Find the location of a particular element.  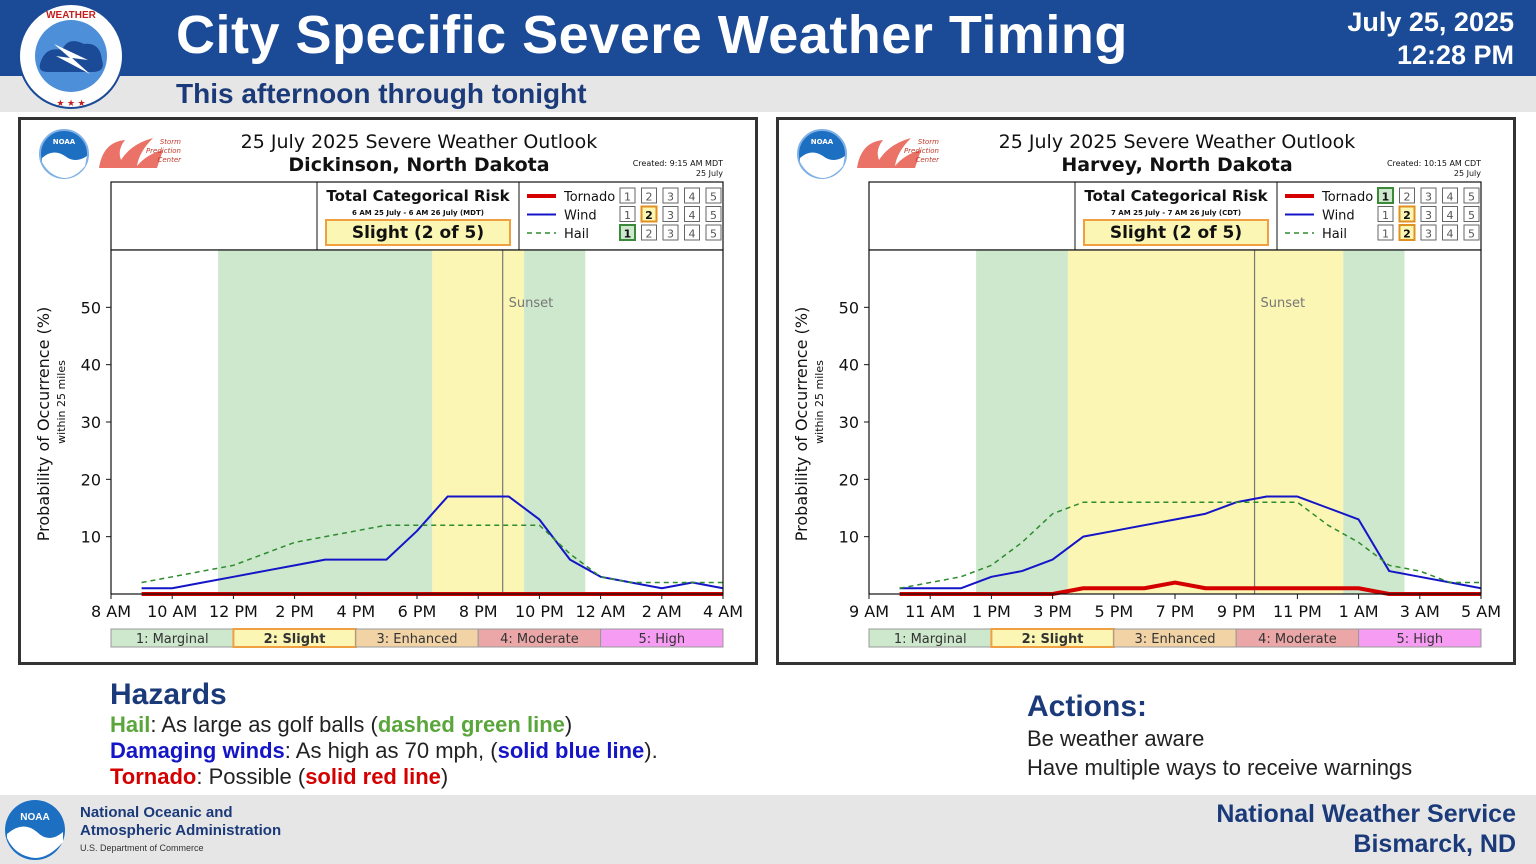

x-tick-label: 5 PM is located at coordinates (1113, 611).